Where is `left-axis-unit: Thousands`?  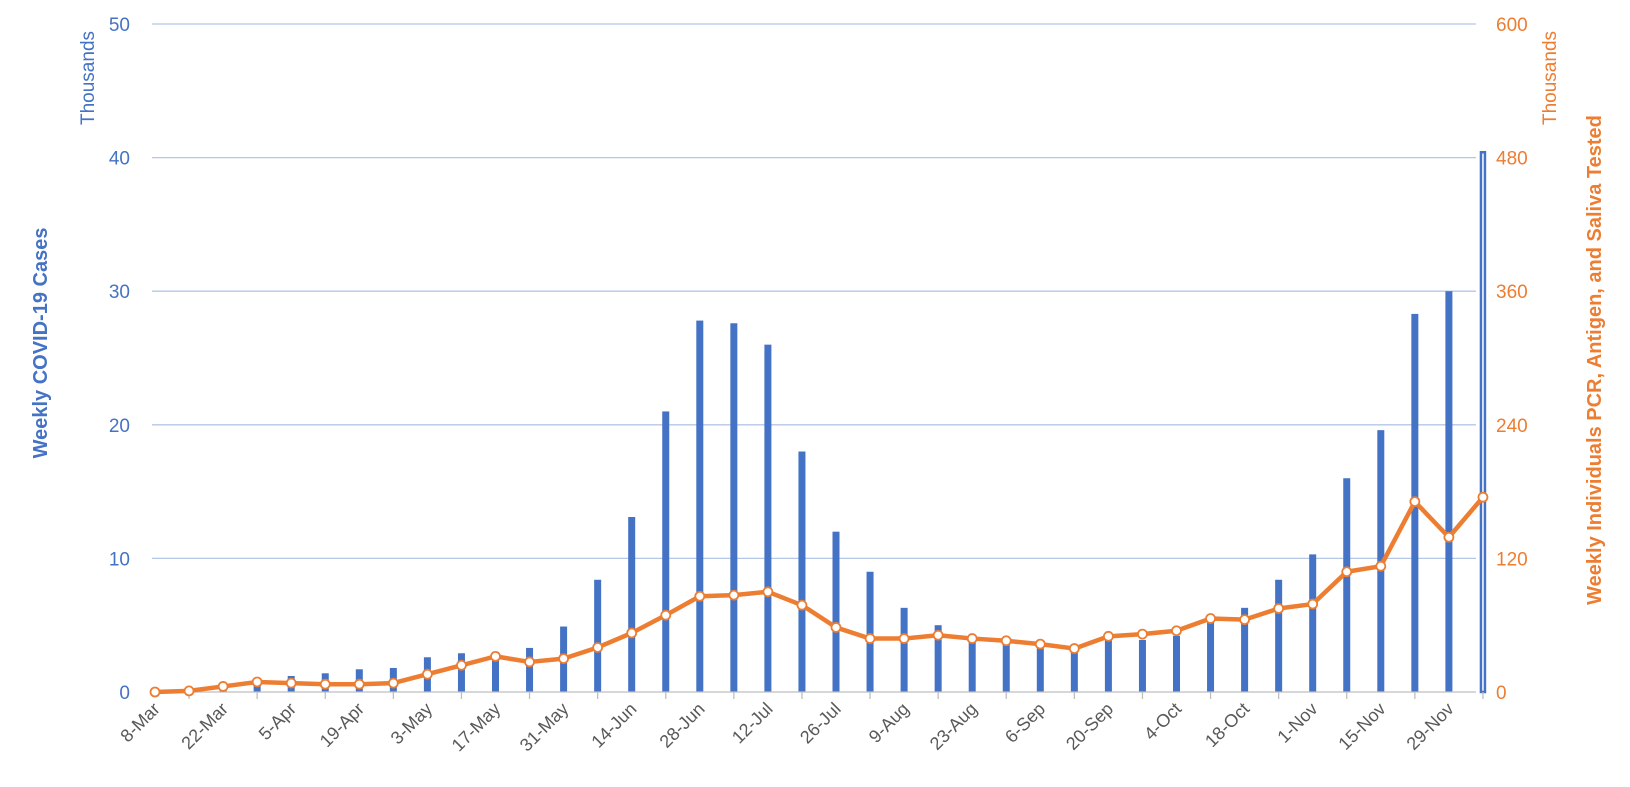
left-axis-unit: Thousands is located at coordinates (88, 78).